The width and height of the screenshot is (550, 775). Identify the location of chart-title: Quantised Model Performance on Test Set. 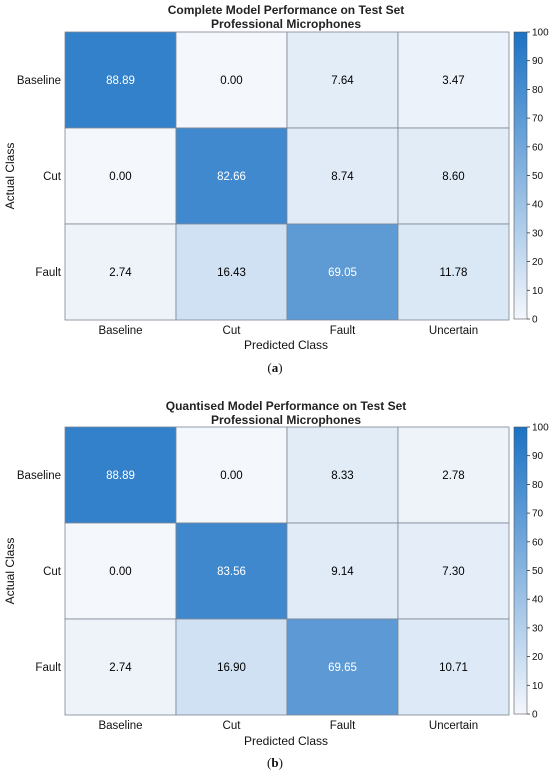
(286, 406).